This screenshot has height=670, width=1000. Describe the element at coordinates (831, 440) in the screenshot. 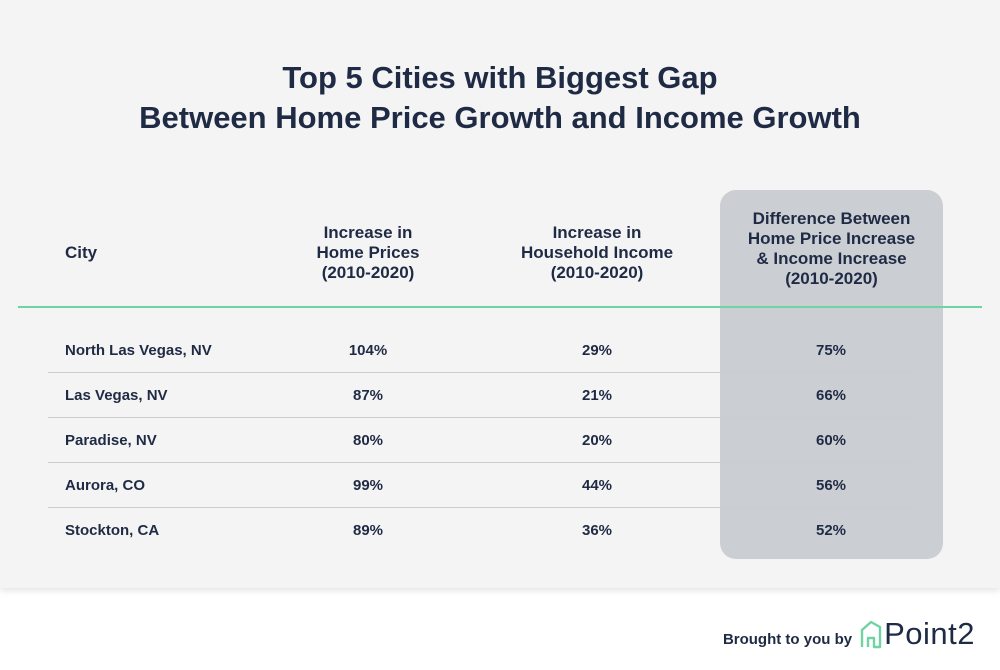

I see `cell-difference: 60%` at that location.